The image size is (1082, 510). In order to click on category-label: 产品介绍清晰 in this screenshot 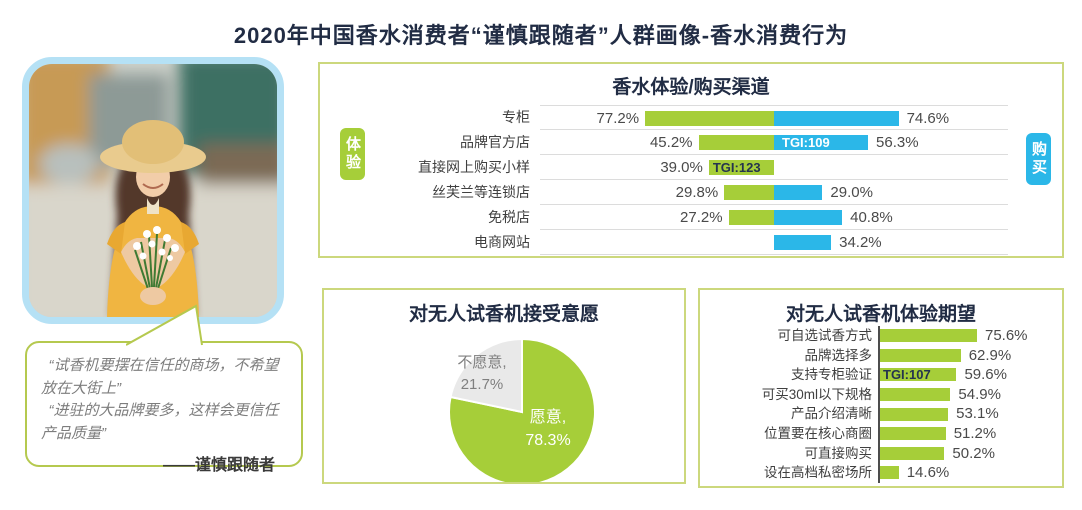, I will do `click(831, 414)`.